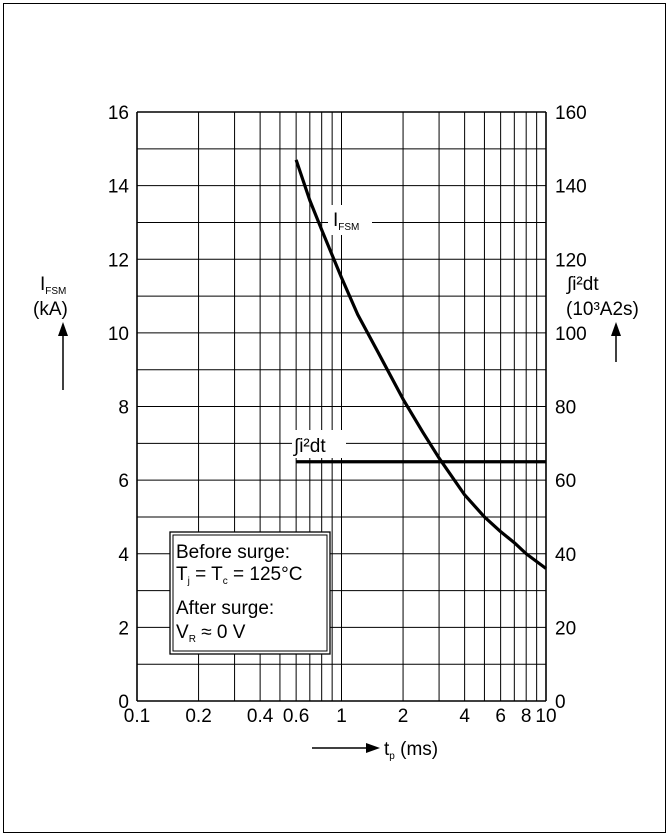 This screenshot has width=671, height=838. Describe the element at coordinates (464, 716) in the screenshot. I see `x-tick-label: 4` at that location.